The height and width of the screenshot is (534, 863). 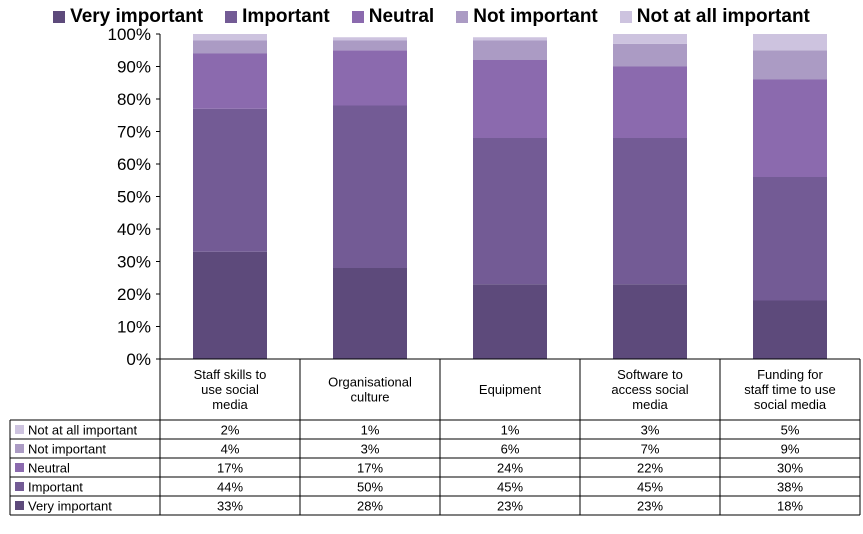 I want to click on category-label: social media, so click(x=790, y=404).